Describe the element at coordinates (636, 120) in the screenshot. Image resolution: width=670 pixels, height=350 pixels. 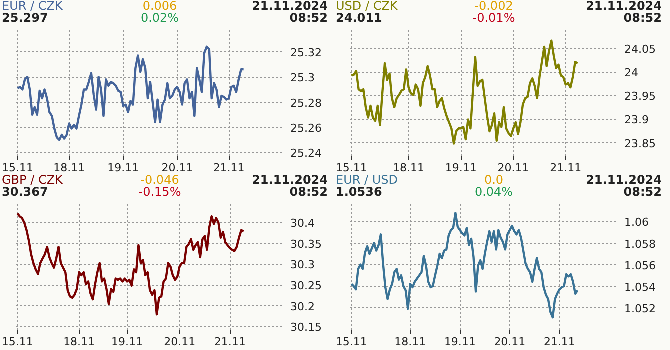
I see `y-tick-label: 23.9` at that location.